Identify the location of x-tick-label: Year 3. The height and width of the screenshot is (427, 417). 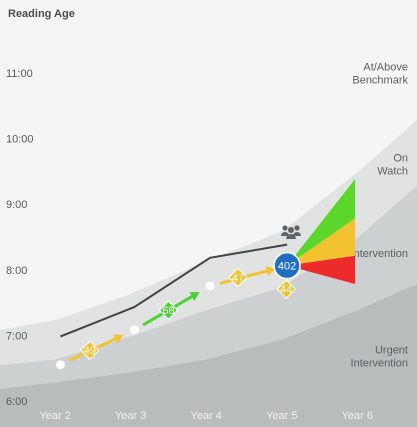
(130, 416).